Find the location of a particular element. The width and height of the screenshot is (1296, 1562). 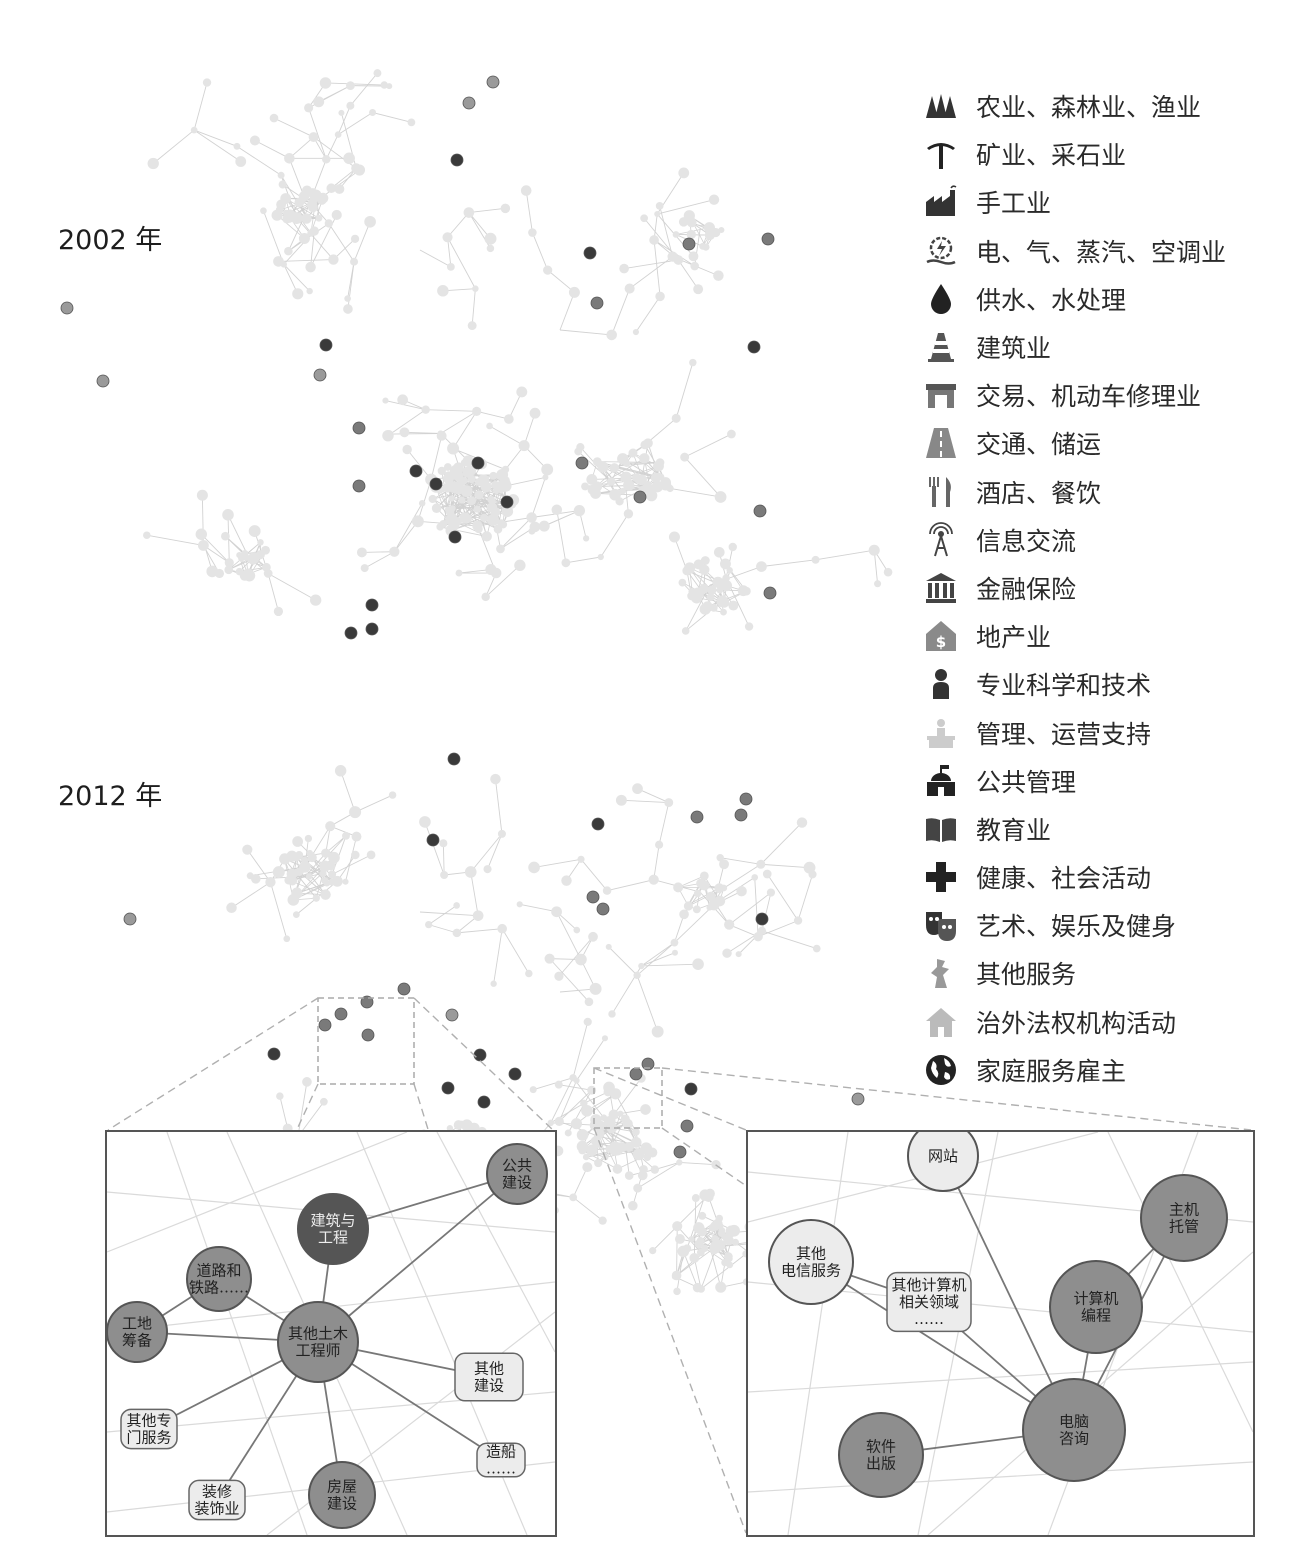

legend-label: 酒店、餐饮 is located at coordinates (1039, 493).